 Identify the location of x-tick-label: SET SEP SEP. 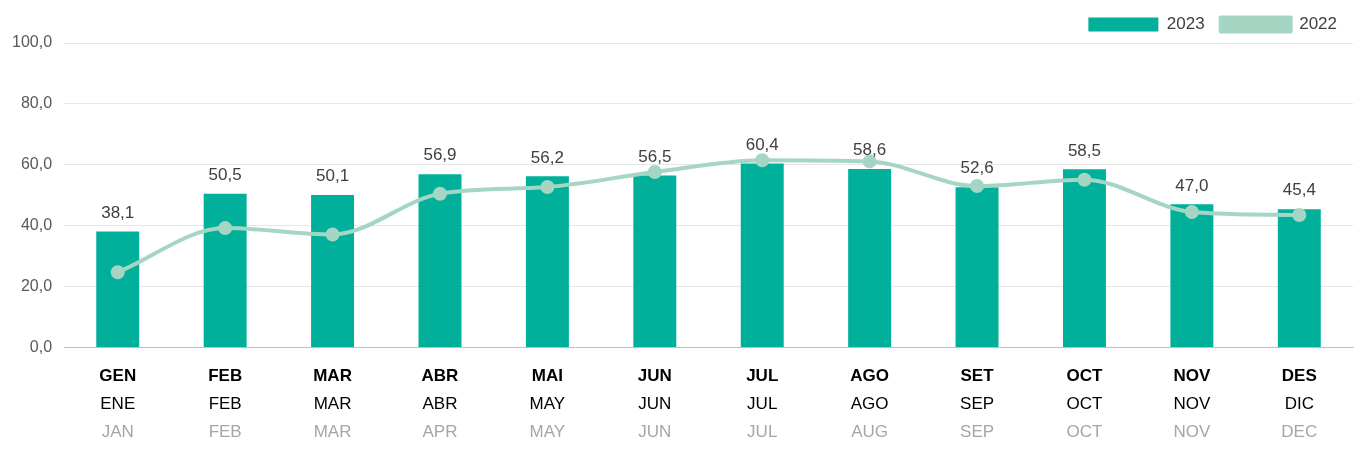
(977, 403).